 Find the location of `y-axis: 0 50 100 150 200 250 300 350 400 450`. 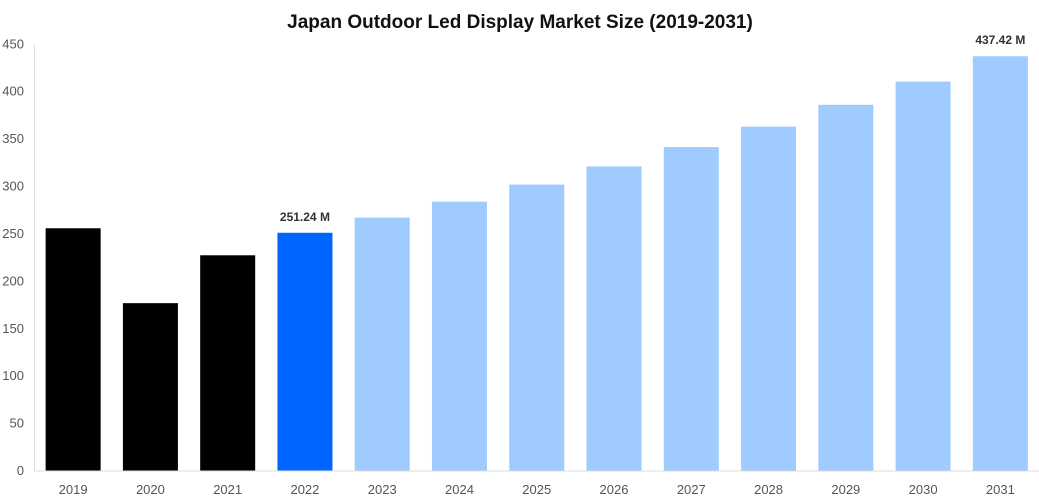

y-axis: 0 50 100 150 200 250 300 350 400 450 is located at coordinates (18, 257).